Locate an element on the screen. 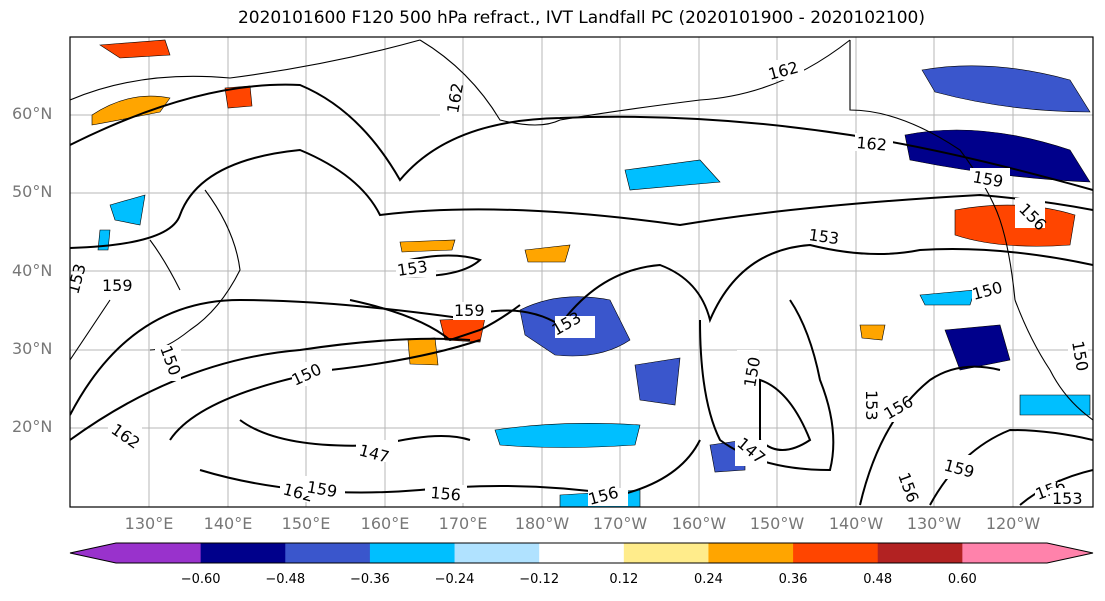 This screenshot has height=601, width=1105. longitude-label: 160°E is located at coordinates (385, 523).